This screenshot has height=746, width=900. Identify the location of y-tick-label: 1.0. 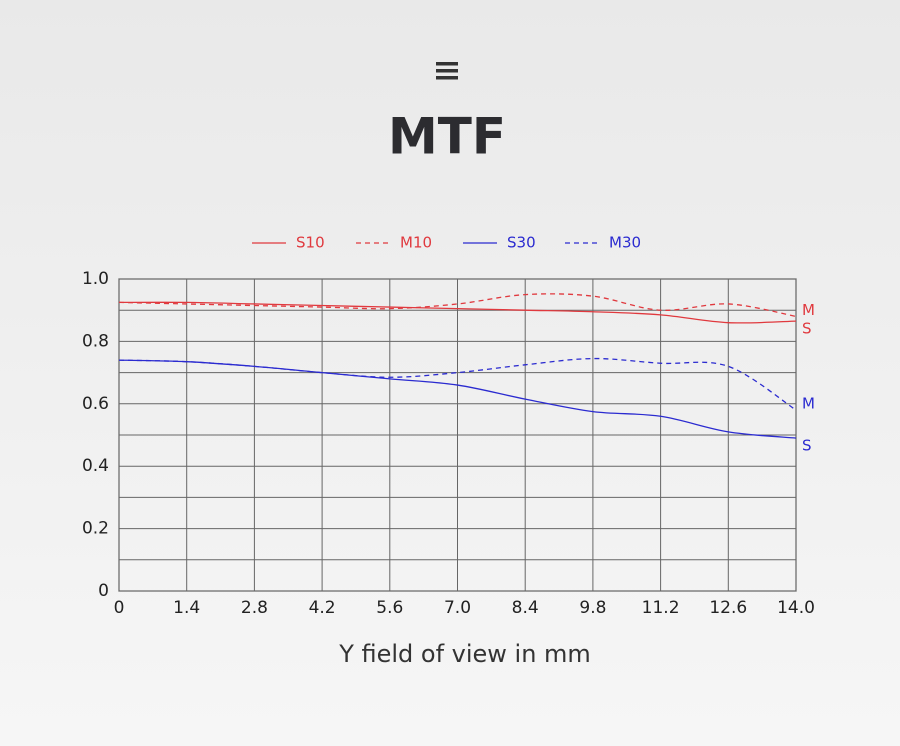
(95, 279).